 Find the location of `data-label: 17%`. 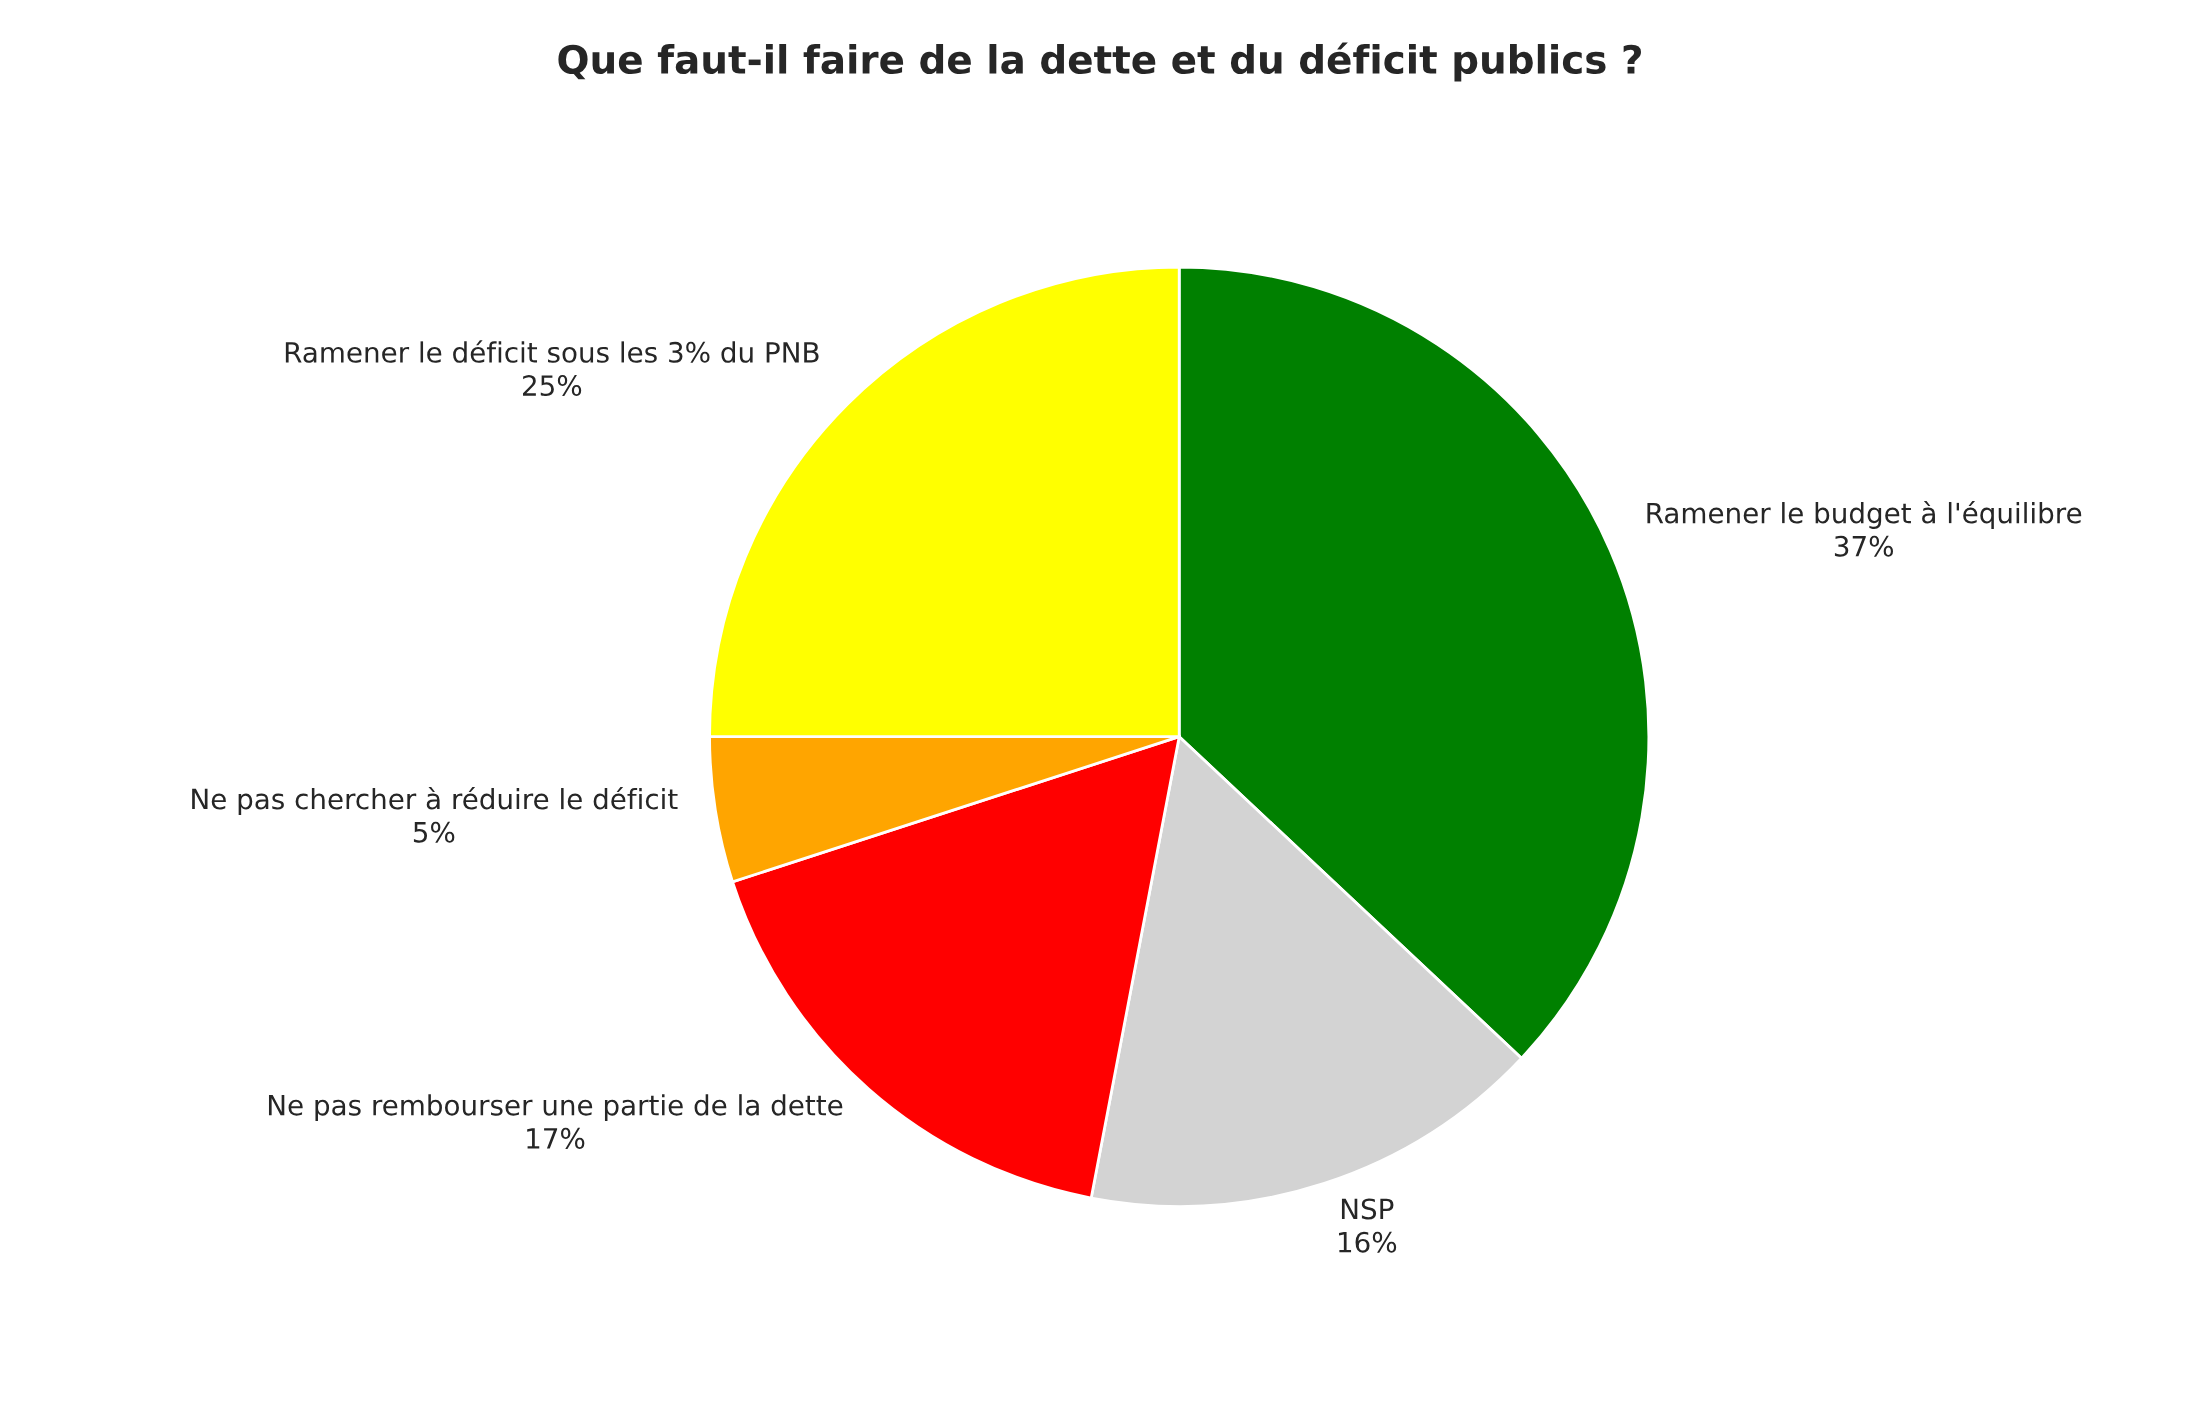

data-label: 17% is located at coordinates (556, 1138).